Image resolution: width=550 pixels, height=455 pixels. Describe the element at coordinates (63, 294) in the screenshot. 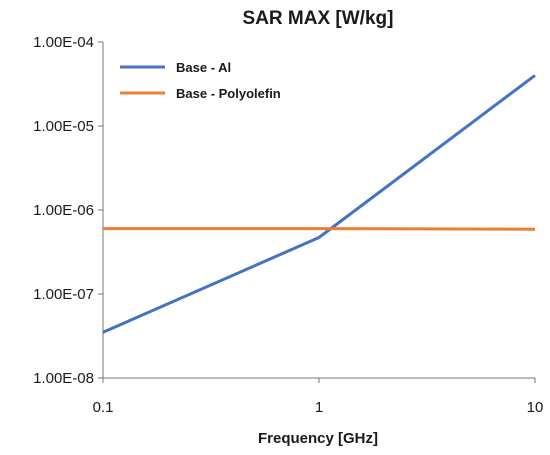

I see `y-tick-label: 1.00E-07` at that location.